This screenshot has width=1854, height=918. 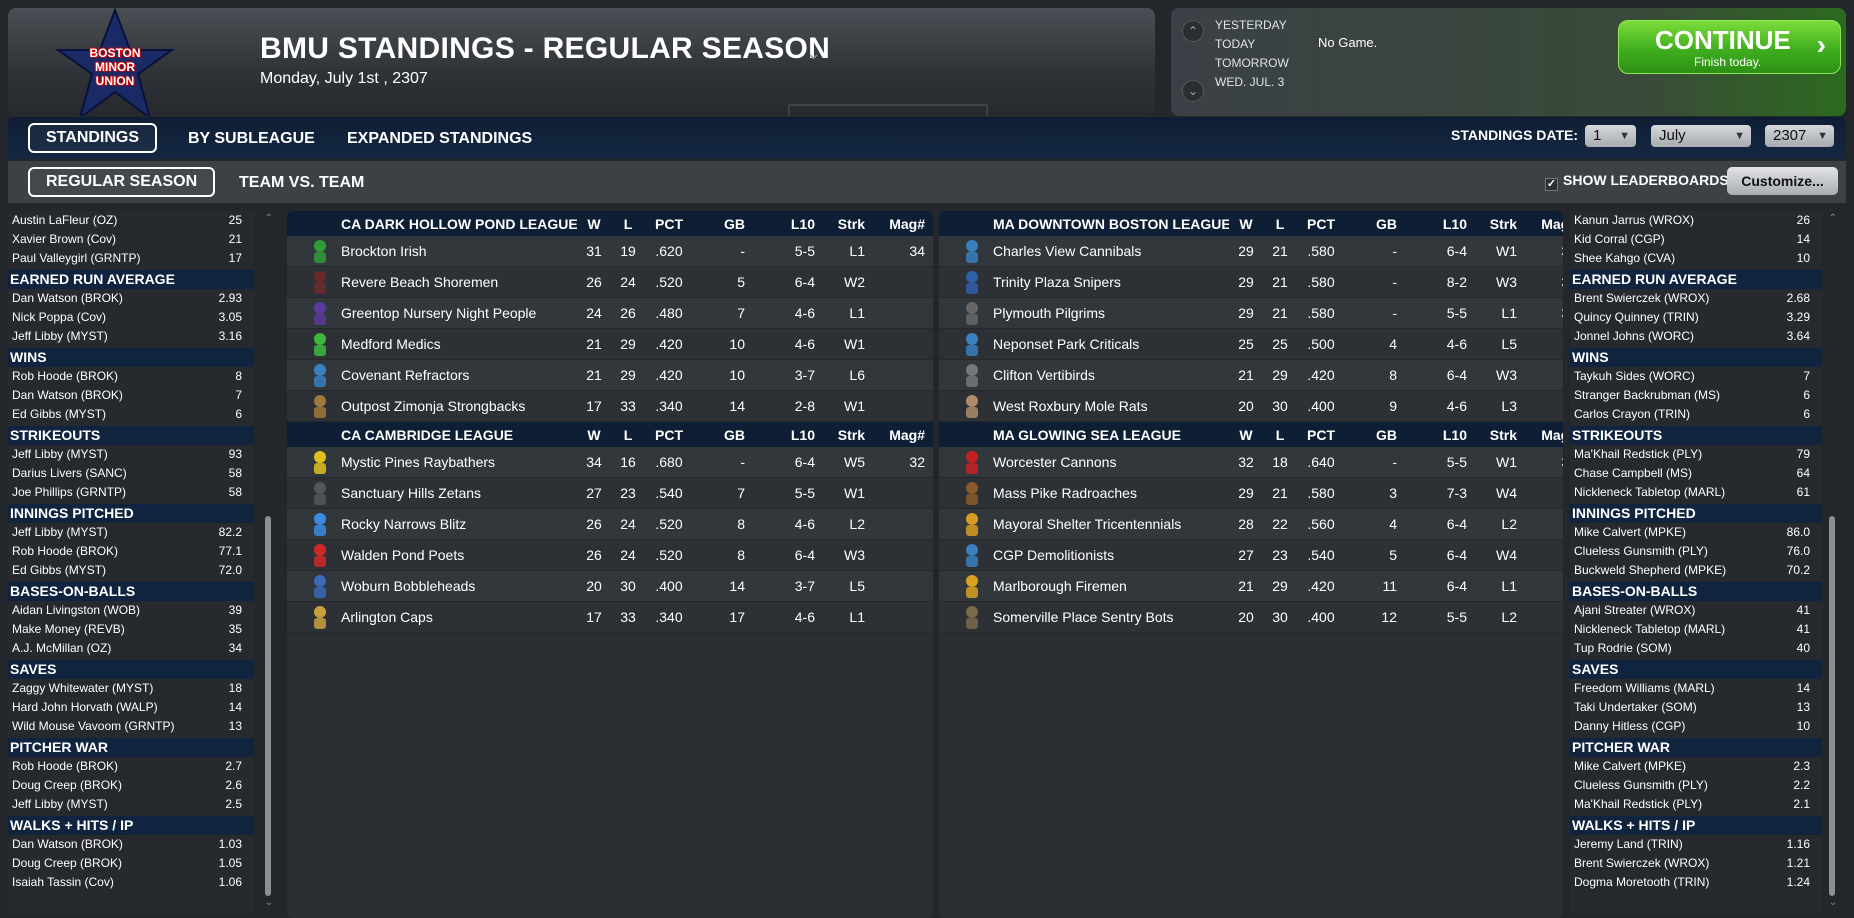 I want to click on leaderboard-row: Nickleneck Tabletop (MARL) 41, so click(x=1696, y=629).